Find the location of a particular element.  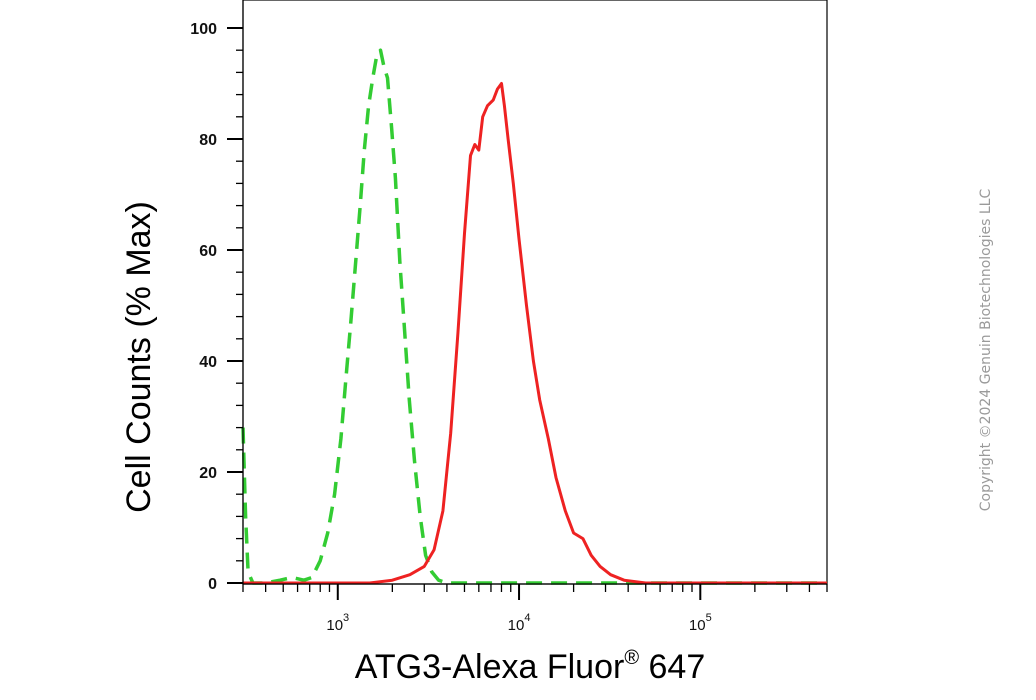

x-axis-title-registered-mark: ® is located at coordinates (631, 658).